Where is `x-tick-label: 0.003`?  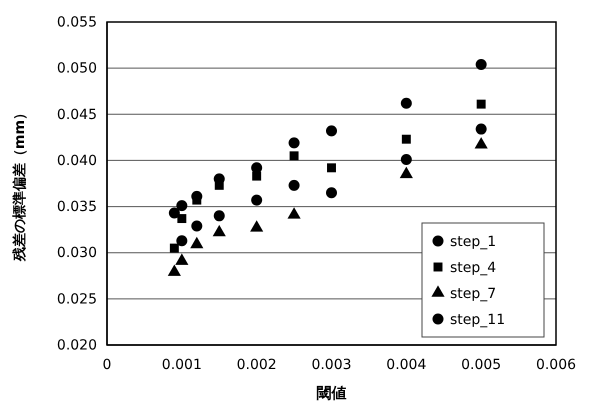 x-tick-label: 0.003 is located at coordinates (331, 364).